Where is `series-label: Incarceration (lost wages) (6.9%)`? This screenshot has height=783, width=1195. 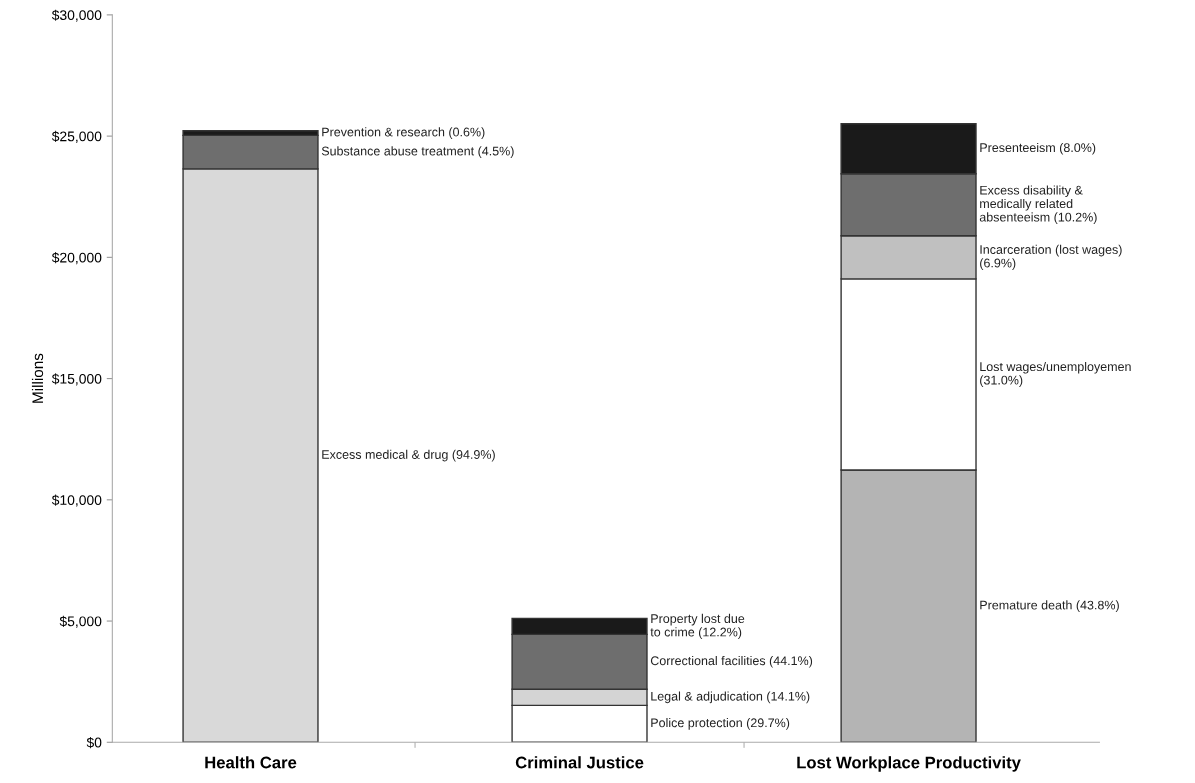
series-label: Incarceration (lost wages) (6.9%) is located at coordinates (1051, 257).